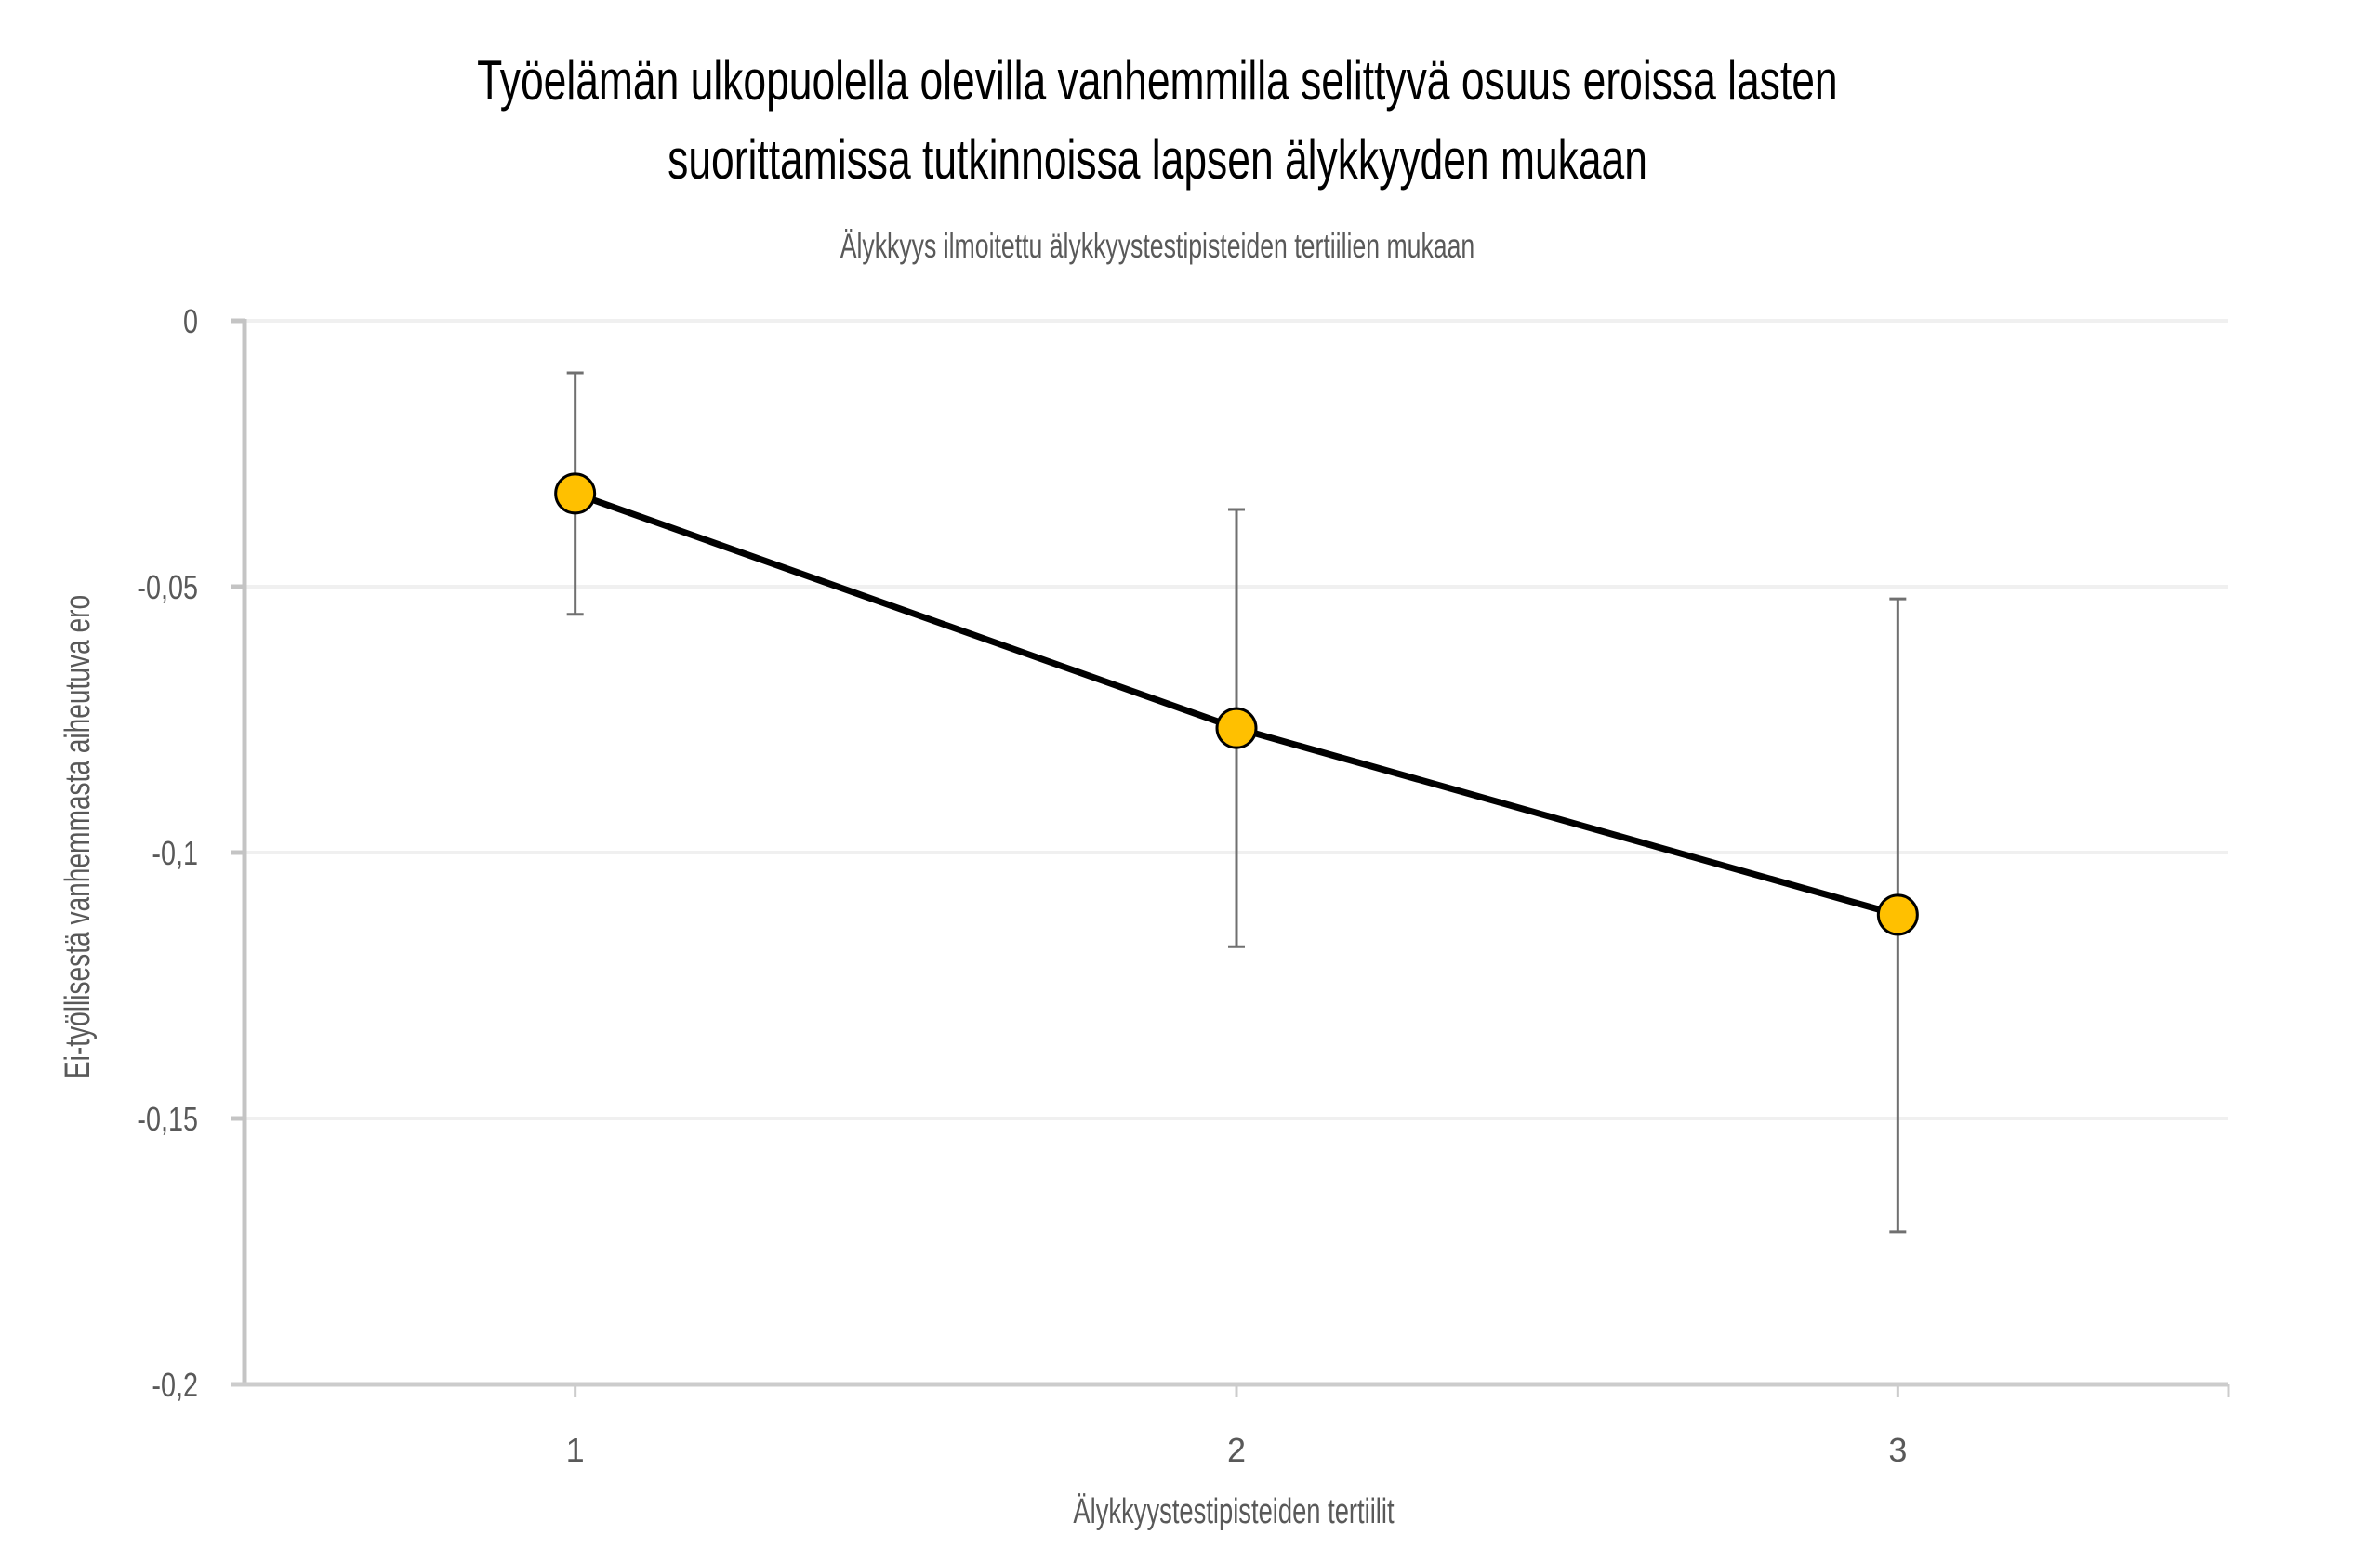  What do you see at coordinates (190, 321) in the screenshot?
I see `y-tick-label: 0` at bounding box center [190, 321].